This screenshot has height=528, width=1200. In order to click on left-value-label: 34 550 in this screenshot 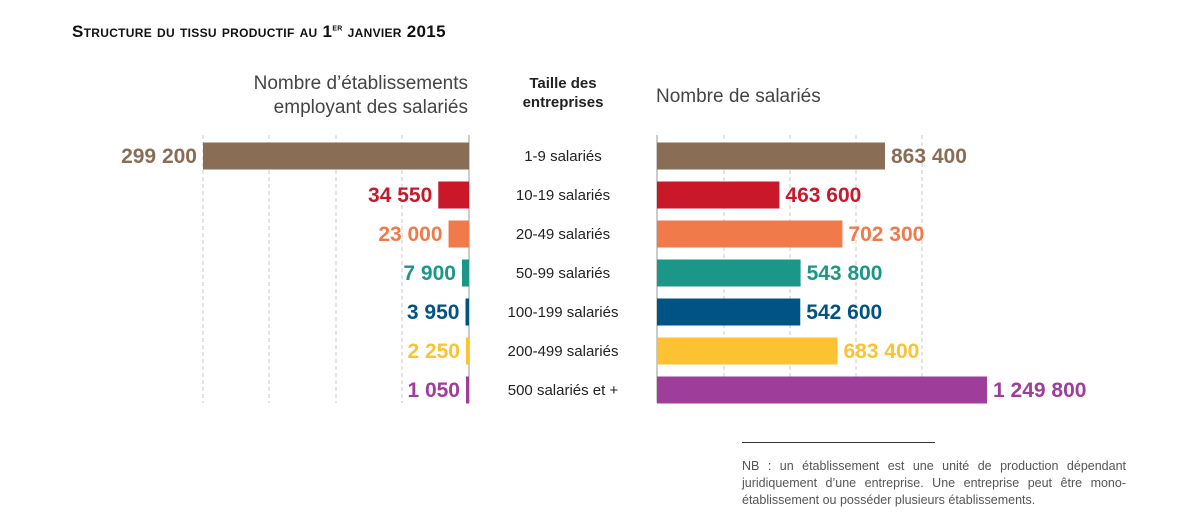, I will do `click(400, 195)`.